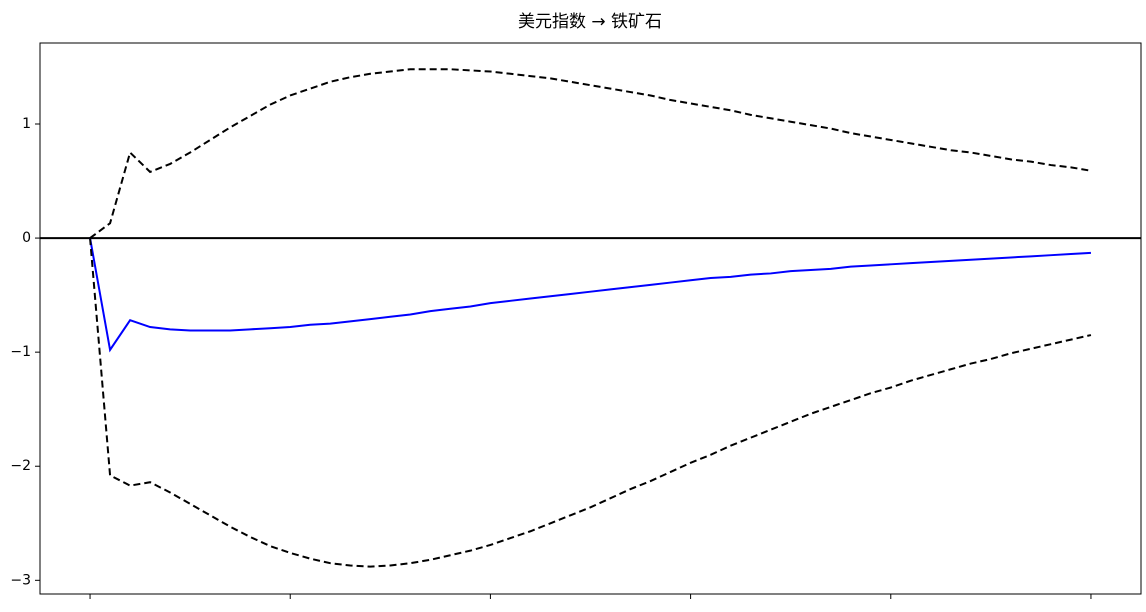  What do you see at coordinates (26, 124) in the screenshot?
I see `y-tick-label: 1` at bounding box center [26, 124].